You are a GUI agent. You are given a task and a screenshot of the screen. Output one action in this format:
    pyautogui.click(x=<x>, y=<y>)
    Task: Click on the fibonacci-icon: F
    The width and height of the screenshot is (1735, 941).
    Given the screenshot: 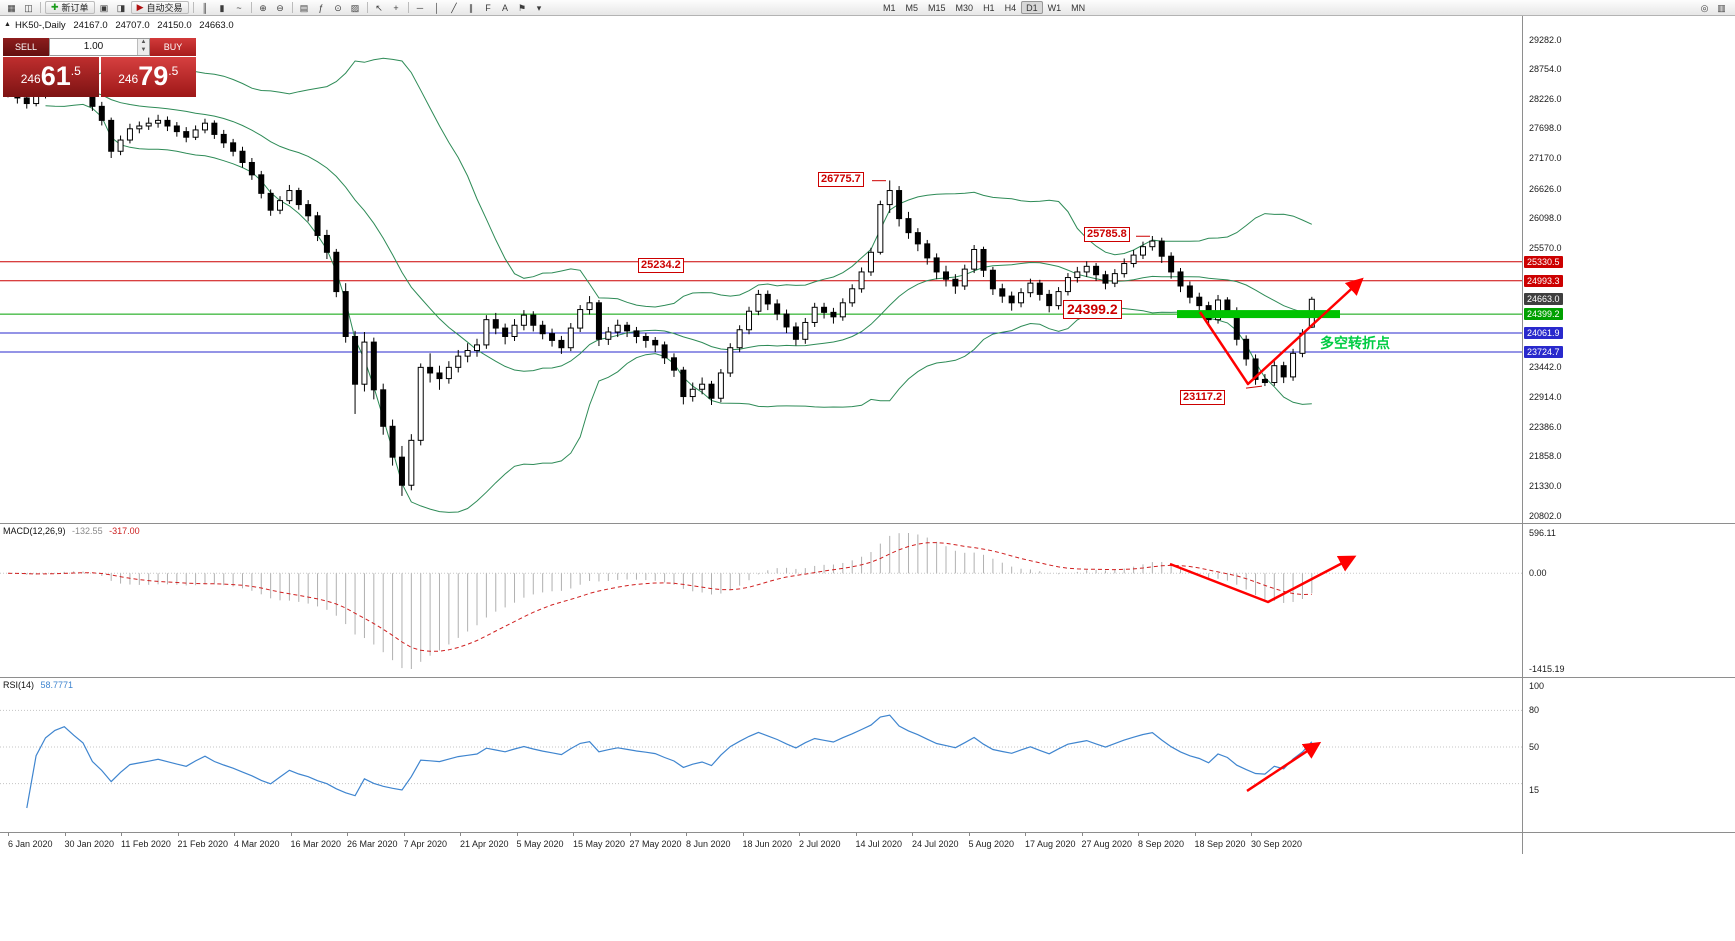 What is the action you would take?
    pyautogui.click(x=488, y=8)
    